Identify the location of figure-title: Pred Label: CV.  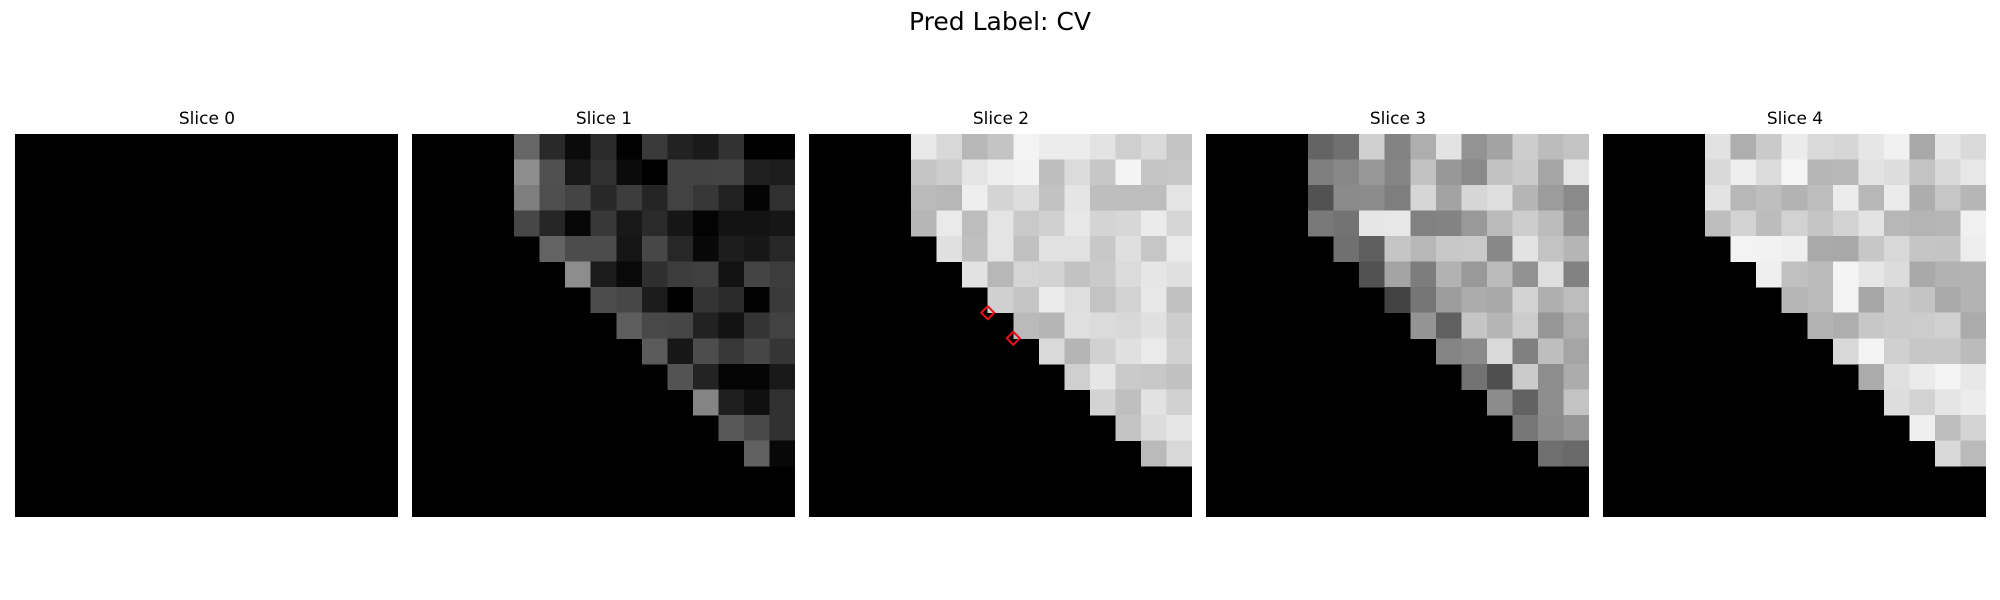
(1000, 21).